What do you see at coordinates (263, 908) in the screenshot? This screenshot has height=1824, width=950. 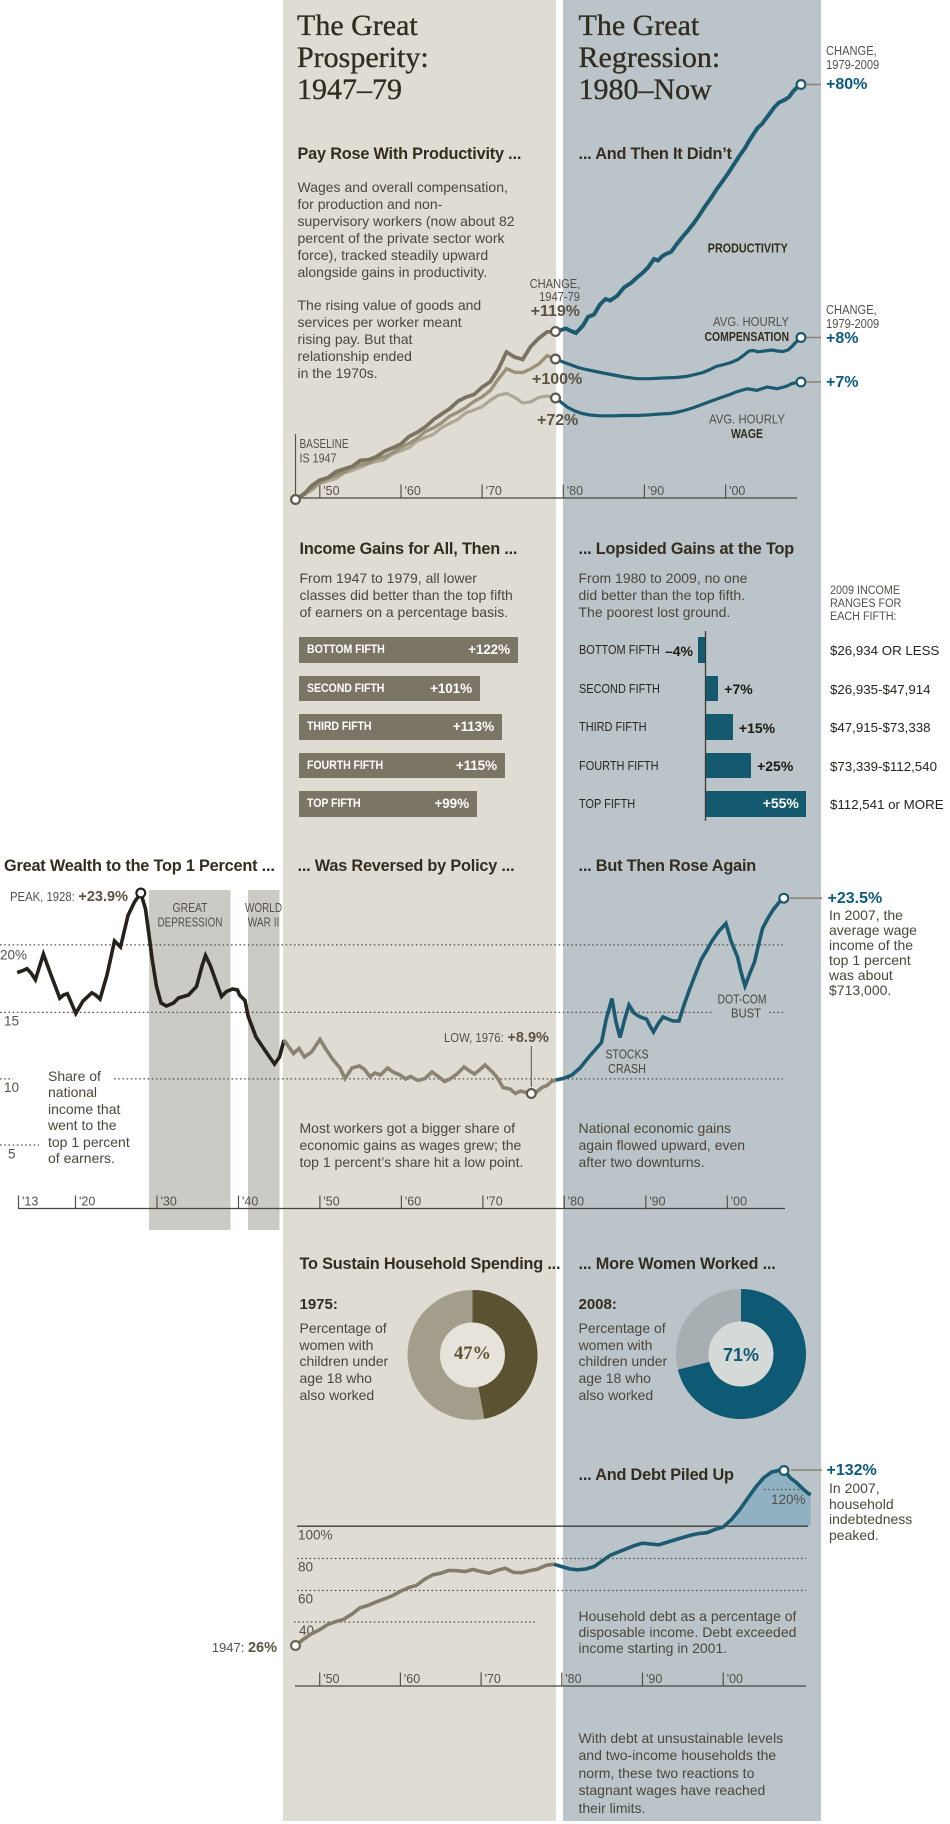 I see `svg-text: WORLD` at bounding box center [263, 908].